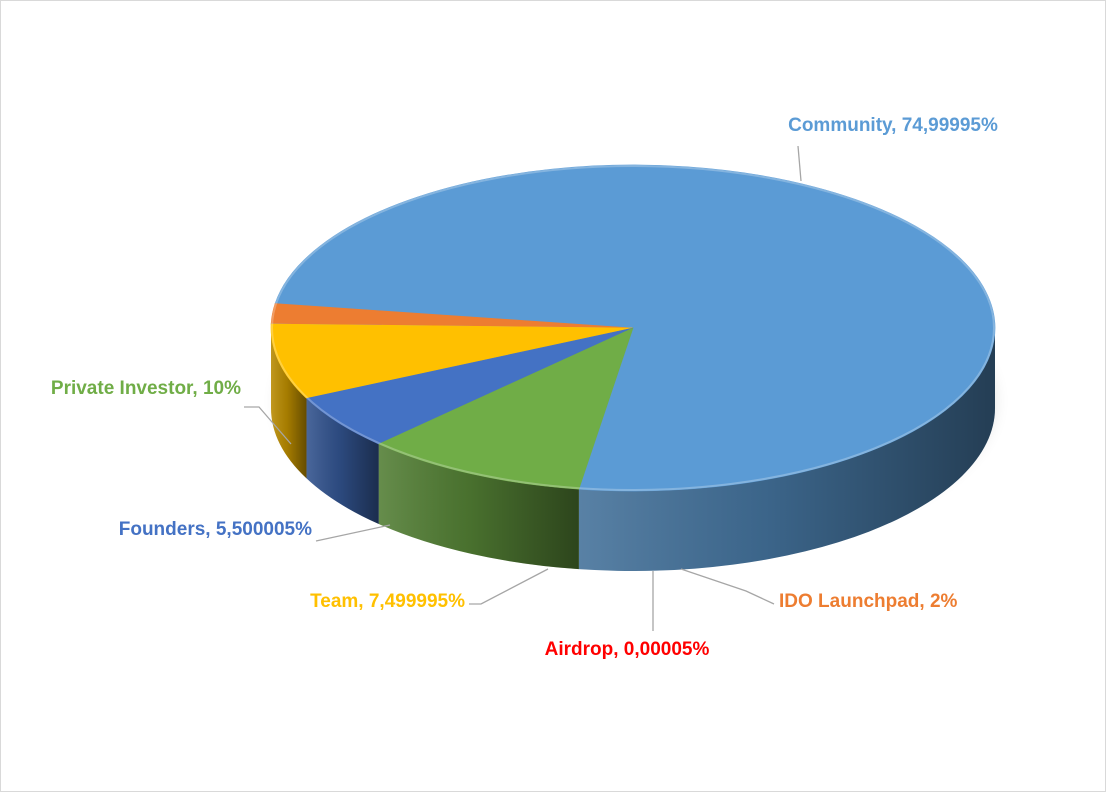 Image resolution: width=1106 pixels, height=792 pixels. Describe the element at coordinates (268, 425) in the screenshot. I see `leader-line-private-investor` at that location.